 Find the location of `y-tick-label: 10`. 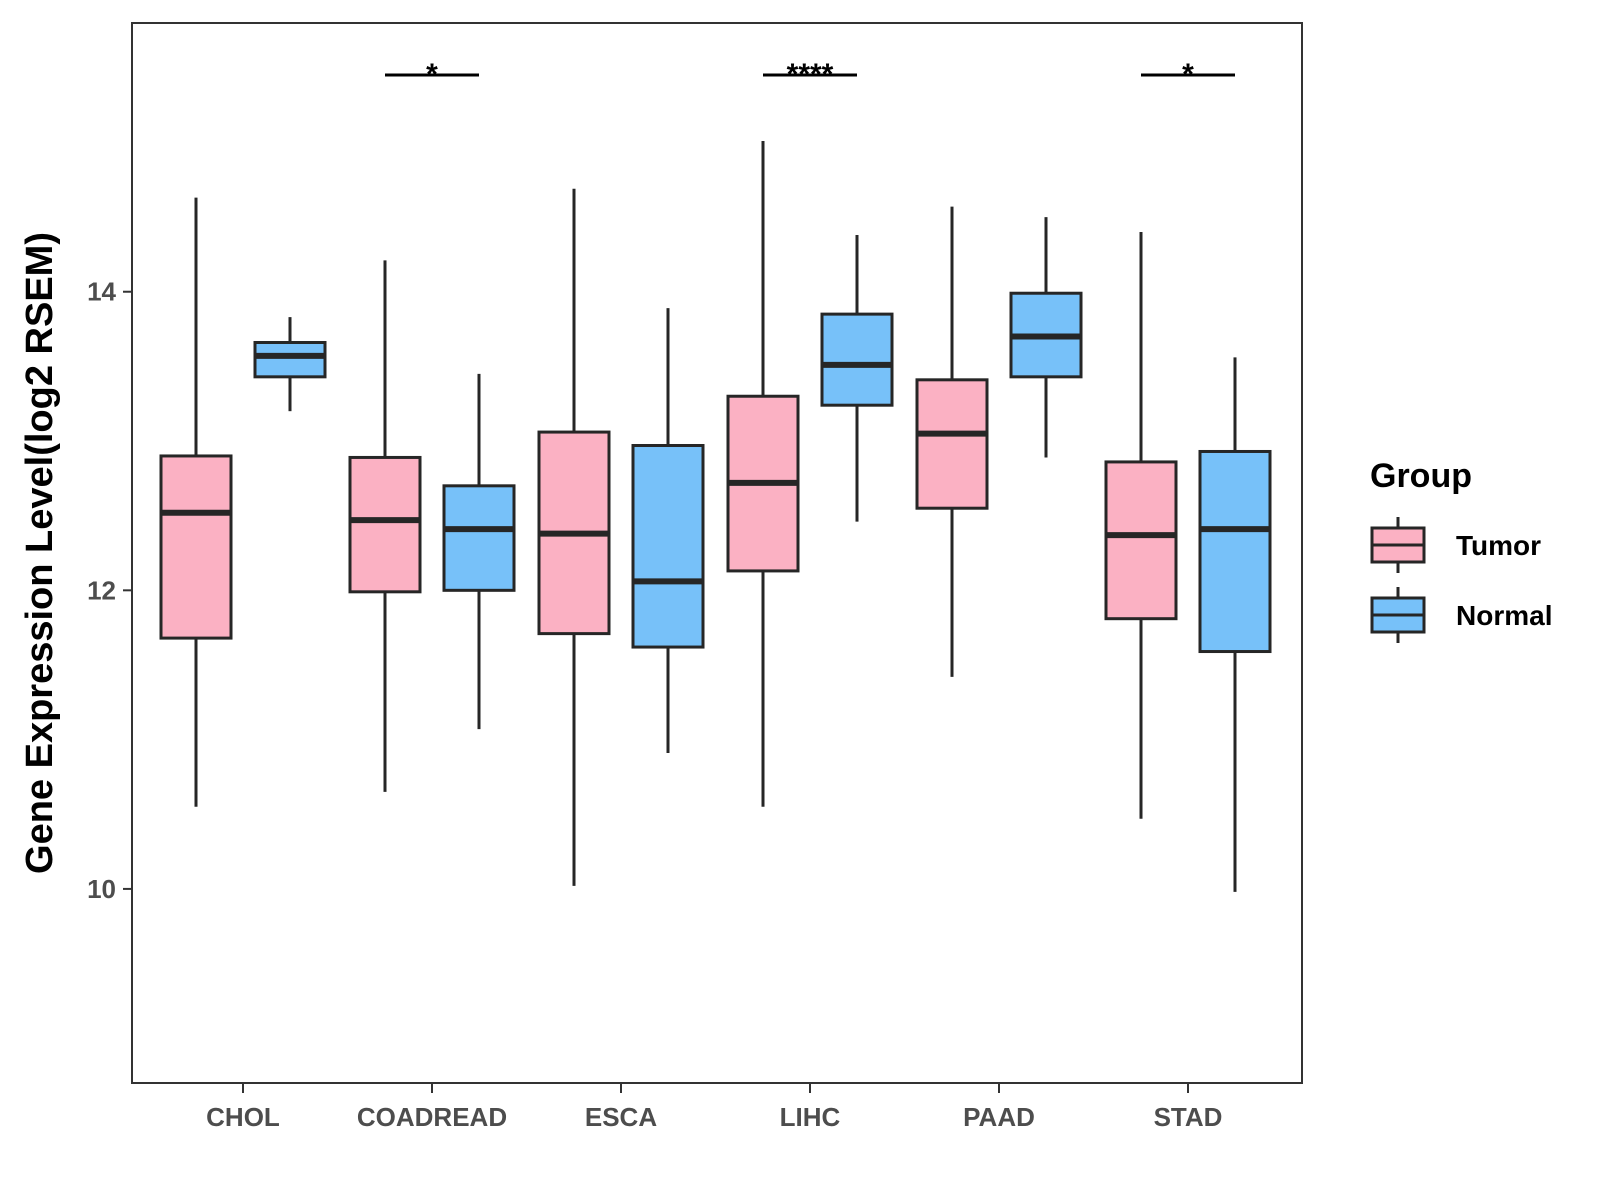

y-tick-label: 10 is located at coordinates (101, 889).